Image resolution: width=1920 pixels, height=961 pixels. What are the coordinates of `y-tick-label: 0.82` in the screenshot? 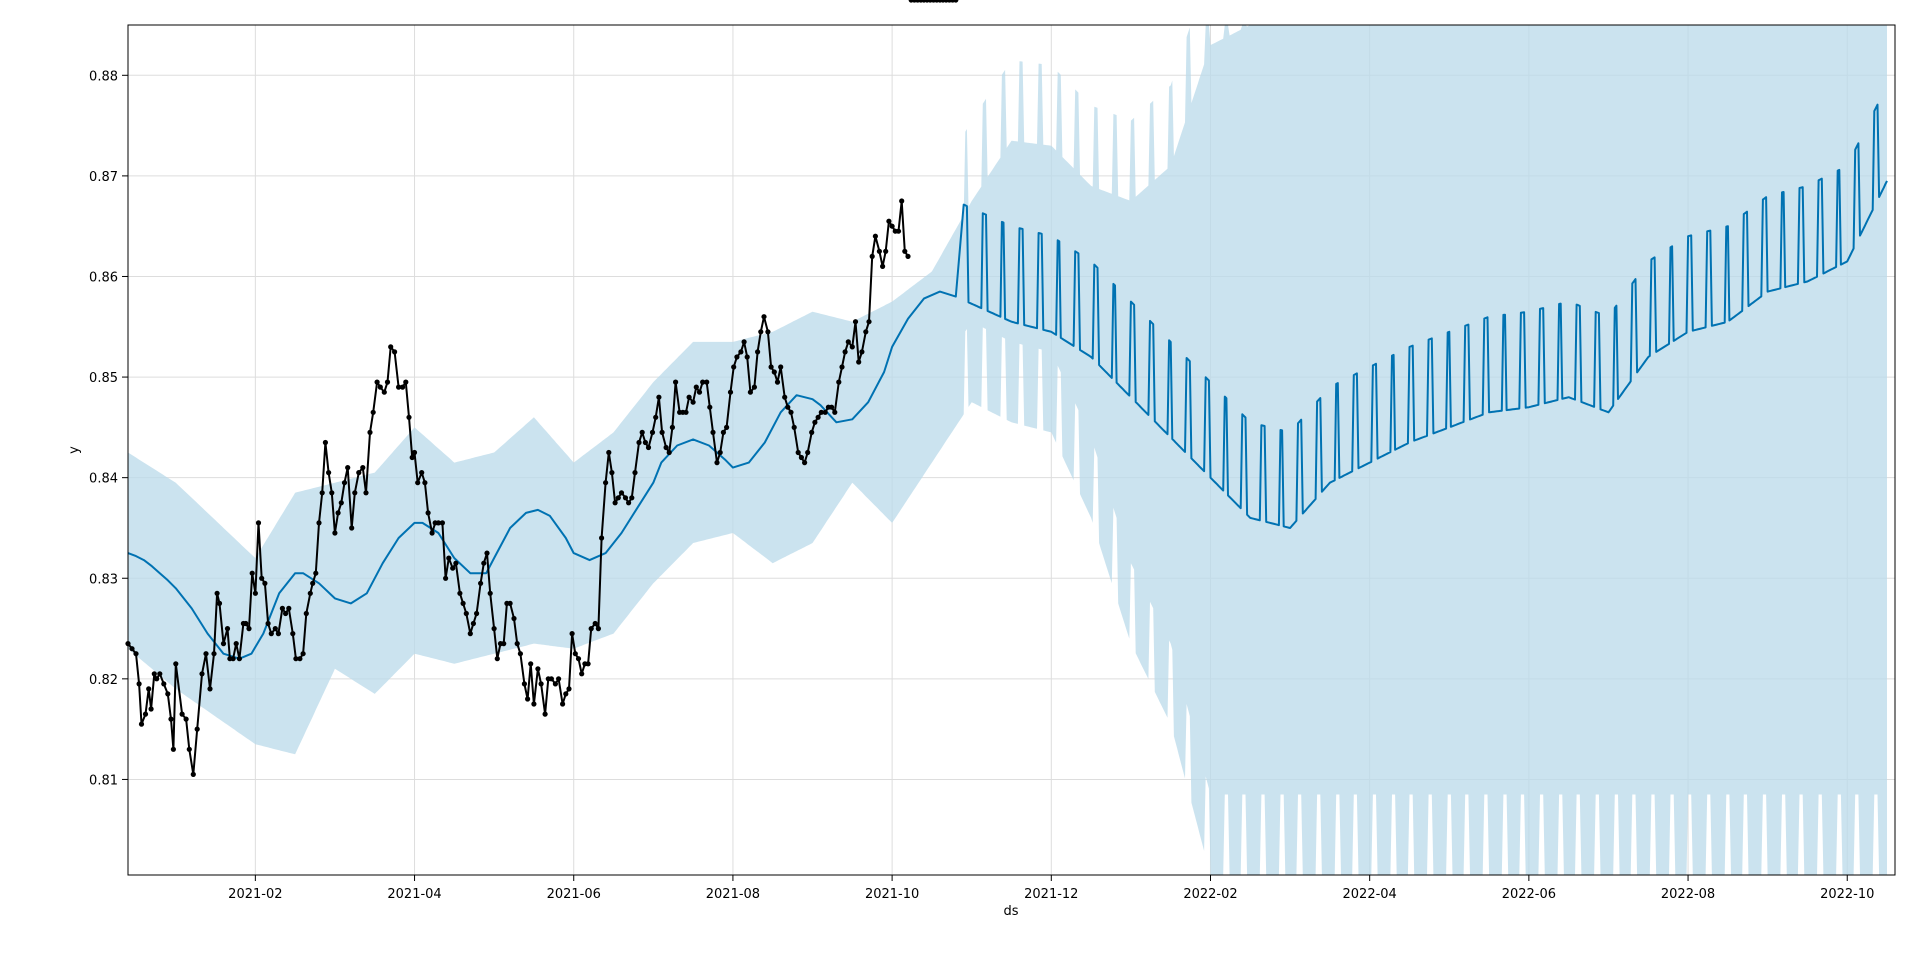 It's located at (103, 680).